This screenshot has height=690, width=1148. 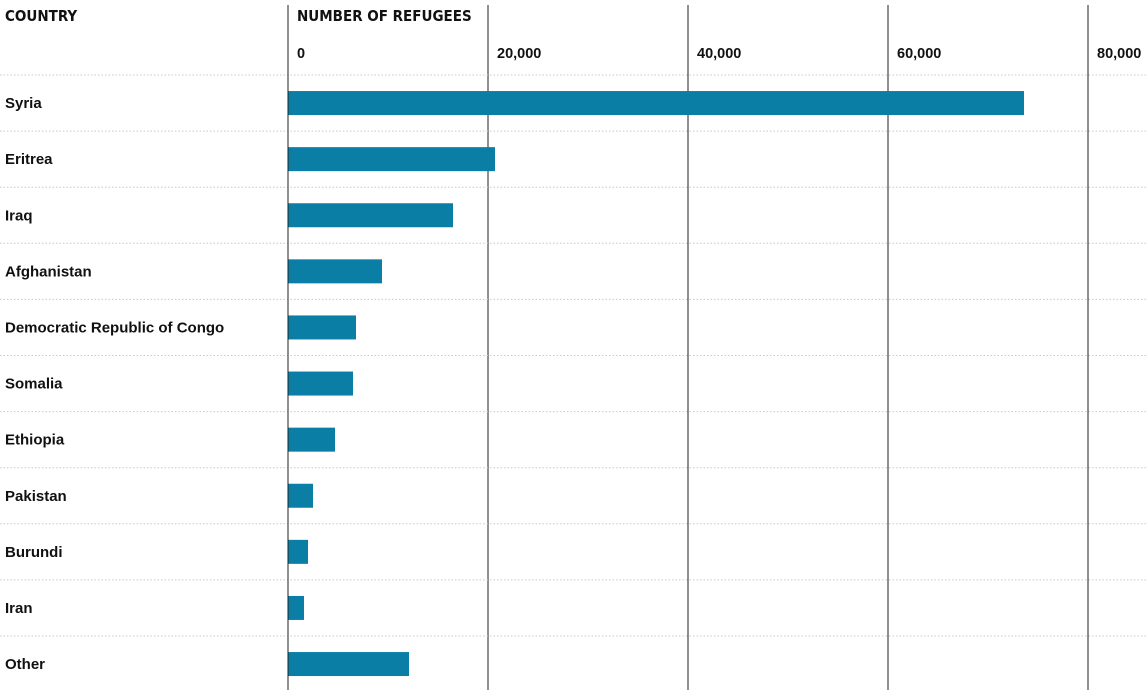 What do you see at coordinates (34, 384) in the screenshot?
I see `category-label: Somalia` at bounding box center [34, 384].